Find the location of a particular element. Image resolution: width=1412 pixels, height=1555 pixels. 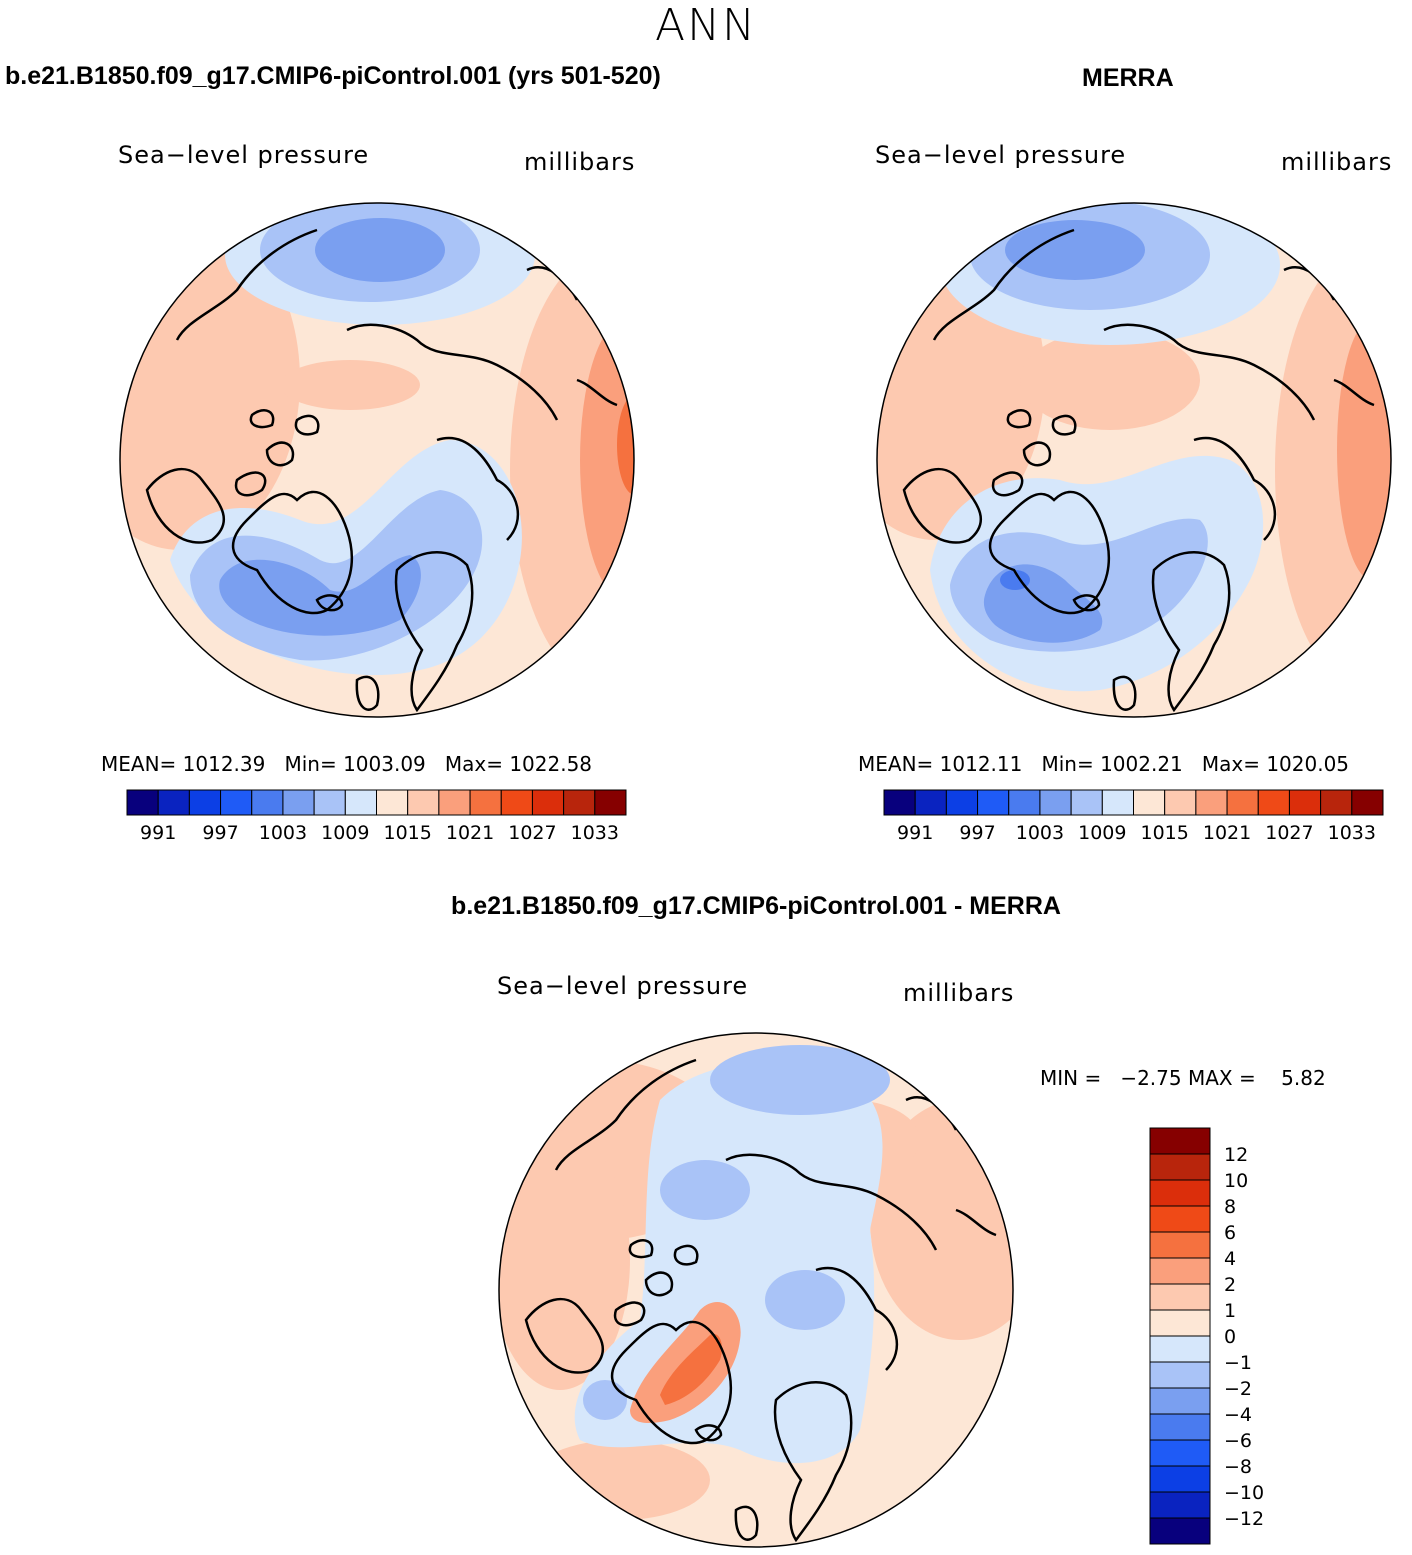

panel-1-colorbar: 991 997 1003 1009 1015 1021 1027 1033 is located at coordinates (376, 816).